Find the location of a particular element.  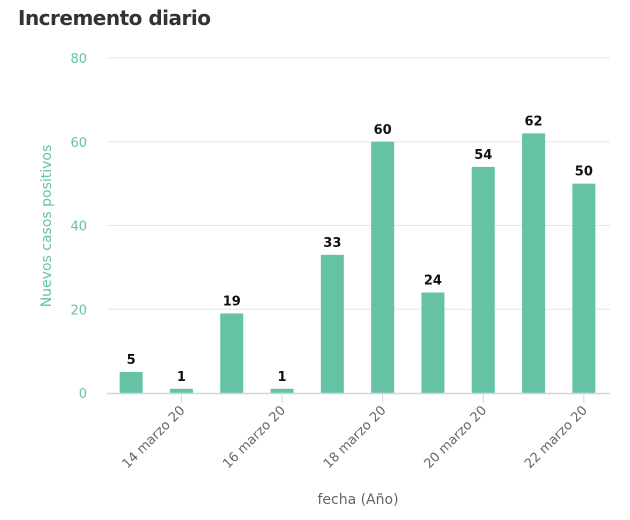

chart-title: Incremento diario is located at coordinates (114, 18).